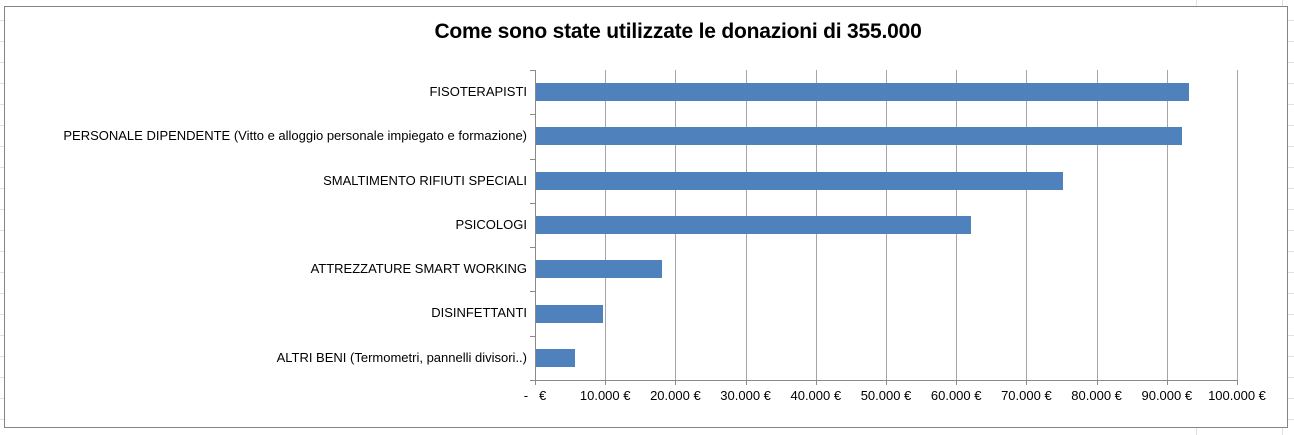 The height and width of the screenshot is (435, 1294). What do you see at coordinates (886, 395) in the screenshot?
I see `value-tick-label: 50.000 €` at bounding box center [886, 395].